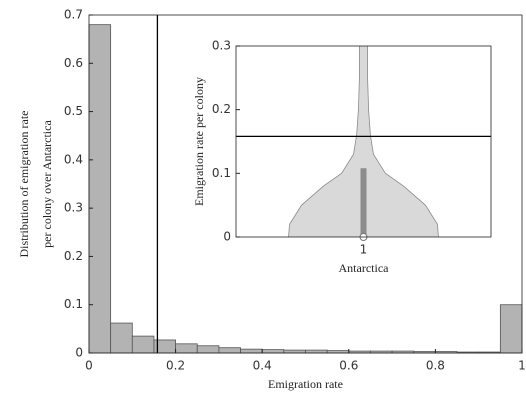 The height and width of the screenshot is (404, 526). I want to click on y-axis-label: Distribution of emigration rate, so click(24, 184).